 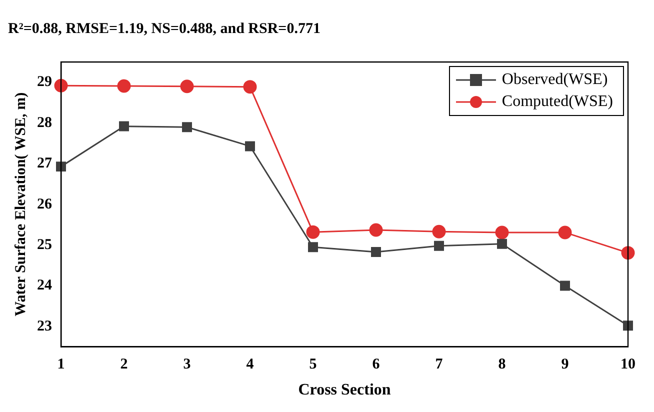 I want to click on x-tick-label: 5, so click(x=313, y=364).